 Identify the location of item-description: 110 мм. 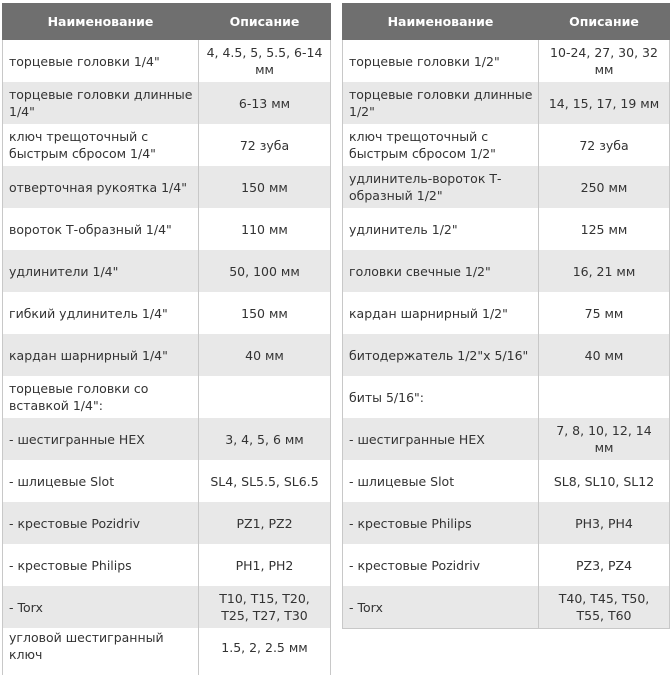
(264, 229).